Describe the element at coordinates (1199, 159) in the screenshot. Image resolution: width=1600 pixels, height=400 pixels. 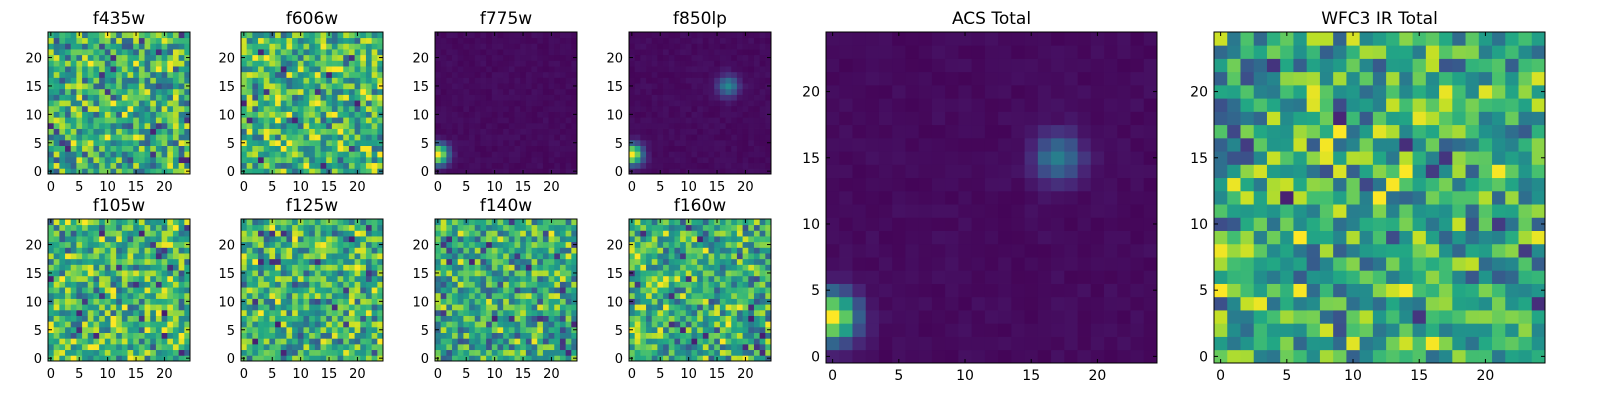
I see `y-tick-label: 15` at that location.